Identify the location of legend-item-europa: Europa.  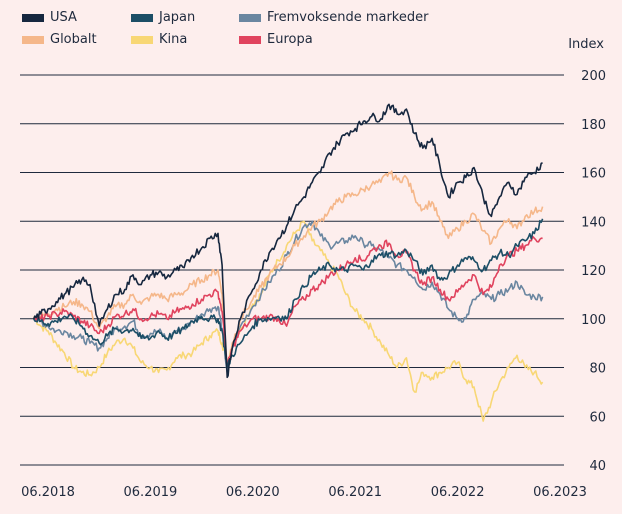
(276, 39).